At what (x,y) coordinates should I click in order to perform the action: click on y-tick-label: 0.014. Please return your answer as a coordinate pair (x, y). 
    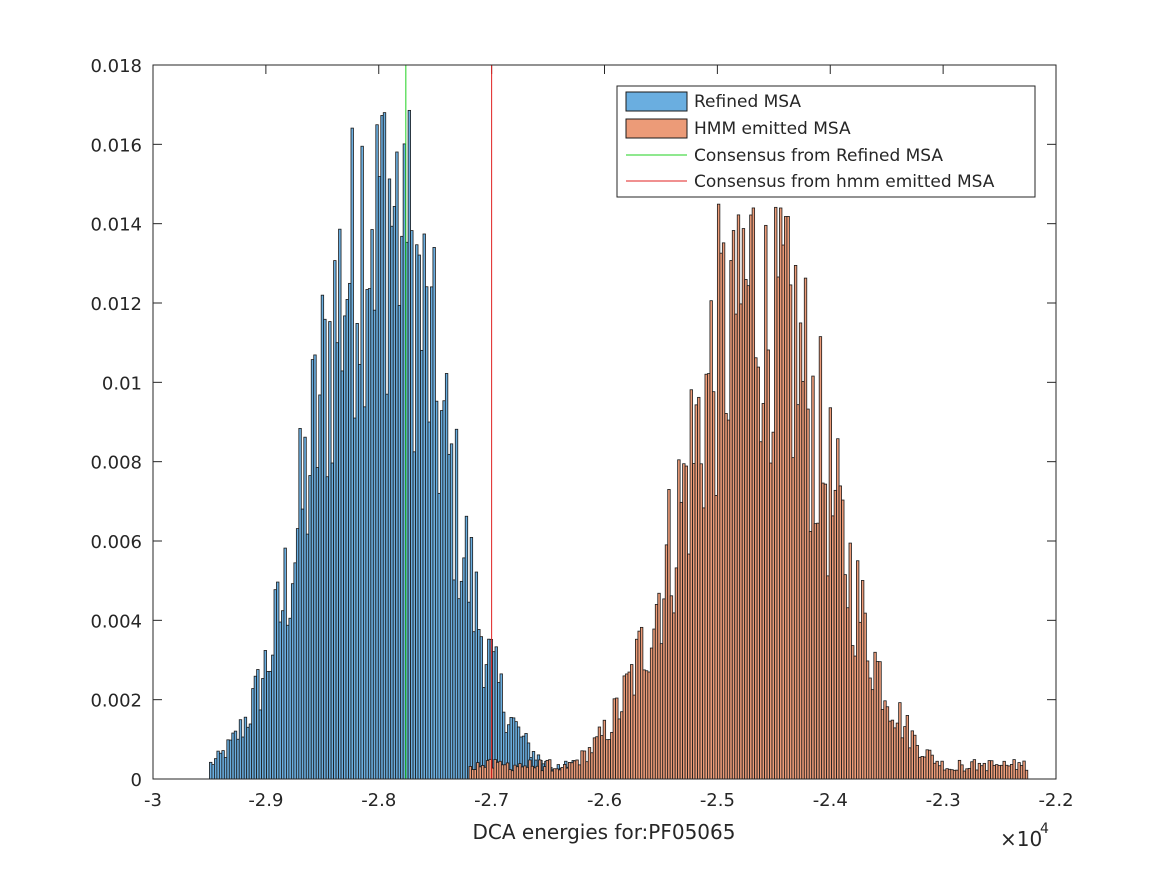
    Looking at the image, I should click on (116, 225).